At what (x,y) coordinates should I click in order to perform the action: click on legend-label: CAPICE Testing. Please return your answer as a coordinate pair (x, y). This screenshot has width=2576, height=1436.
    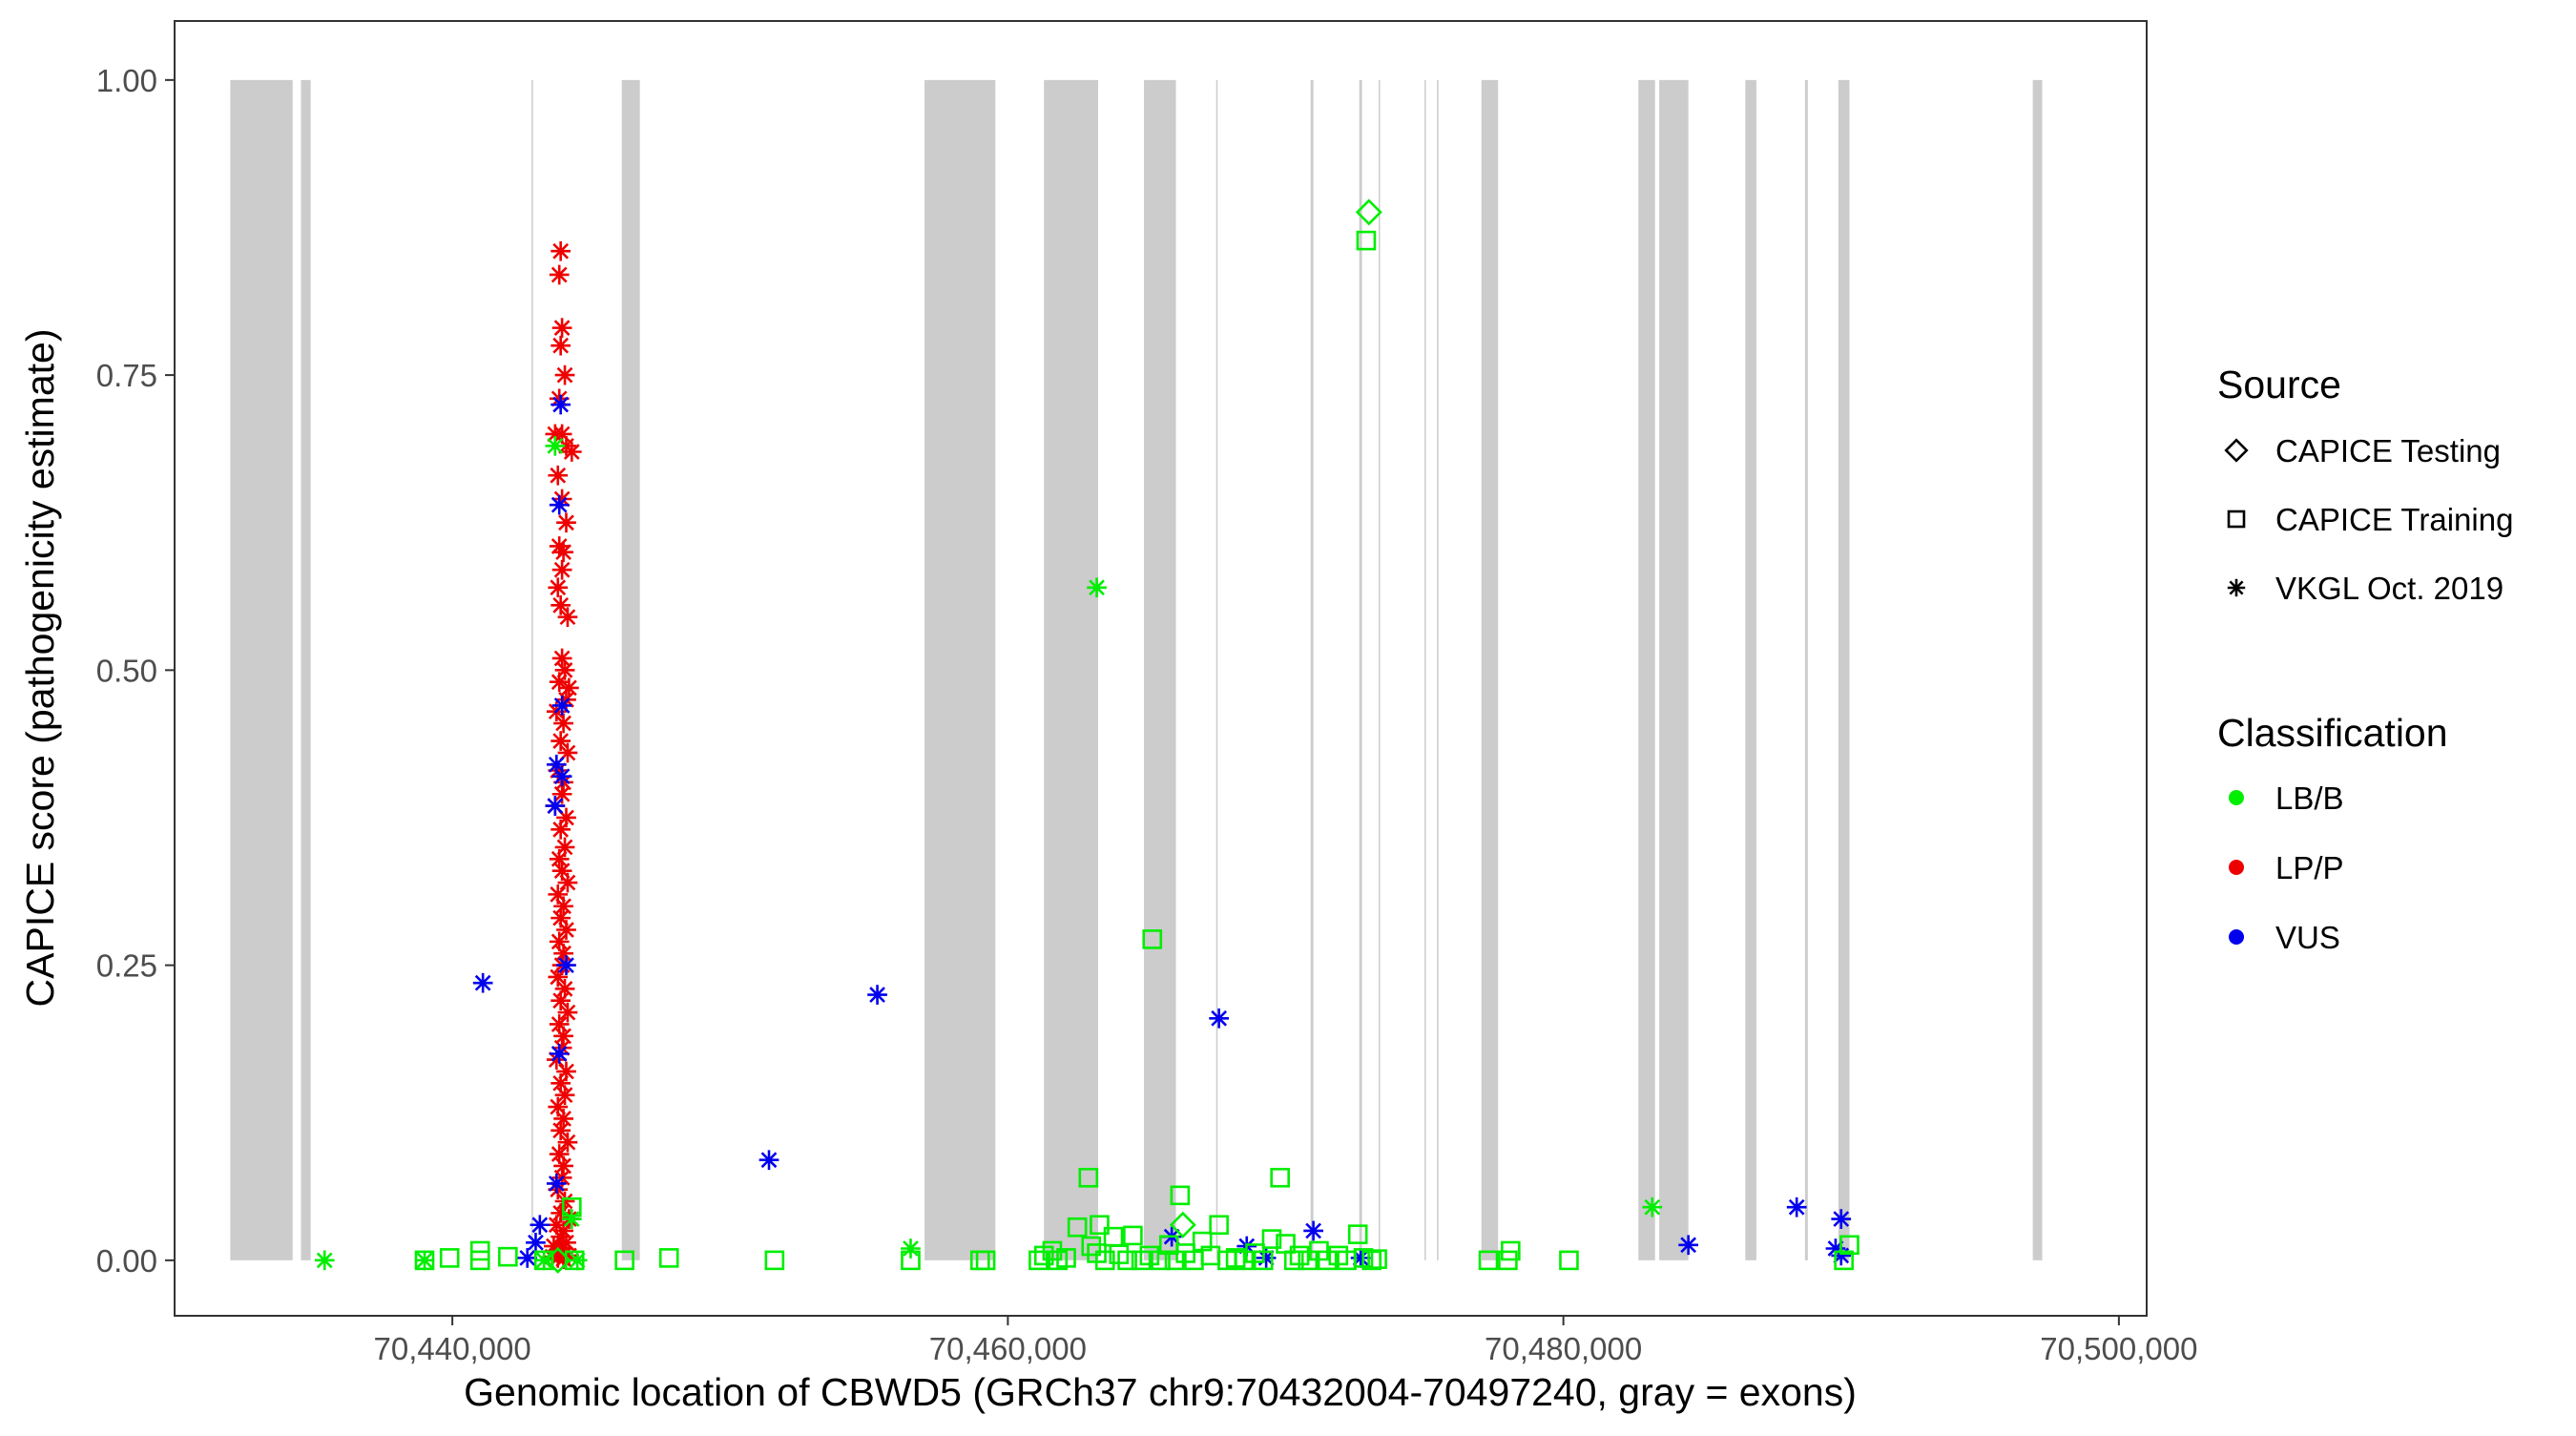
    Looking at the image, I should click on (2388, 450).